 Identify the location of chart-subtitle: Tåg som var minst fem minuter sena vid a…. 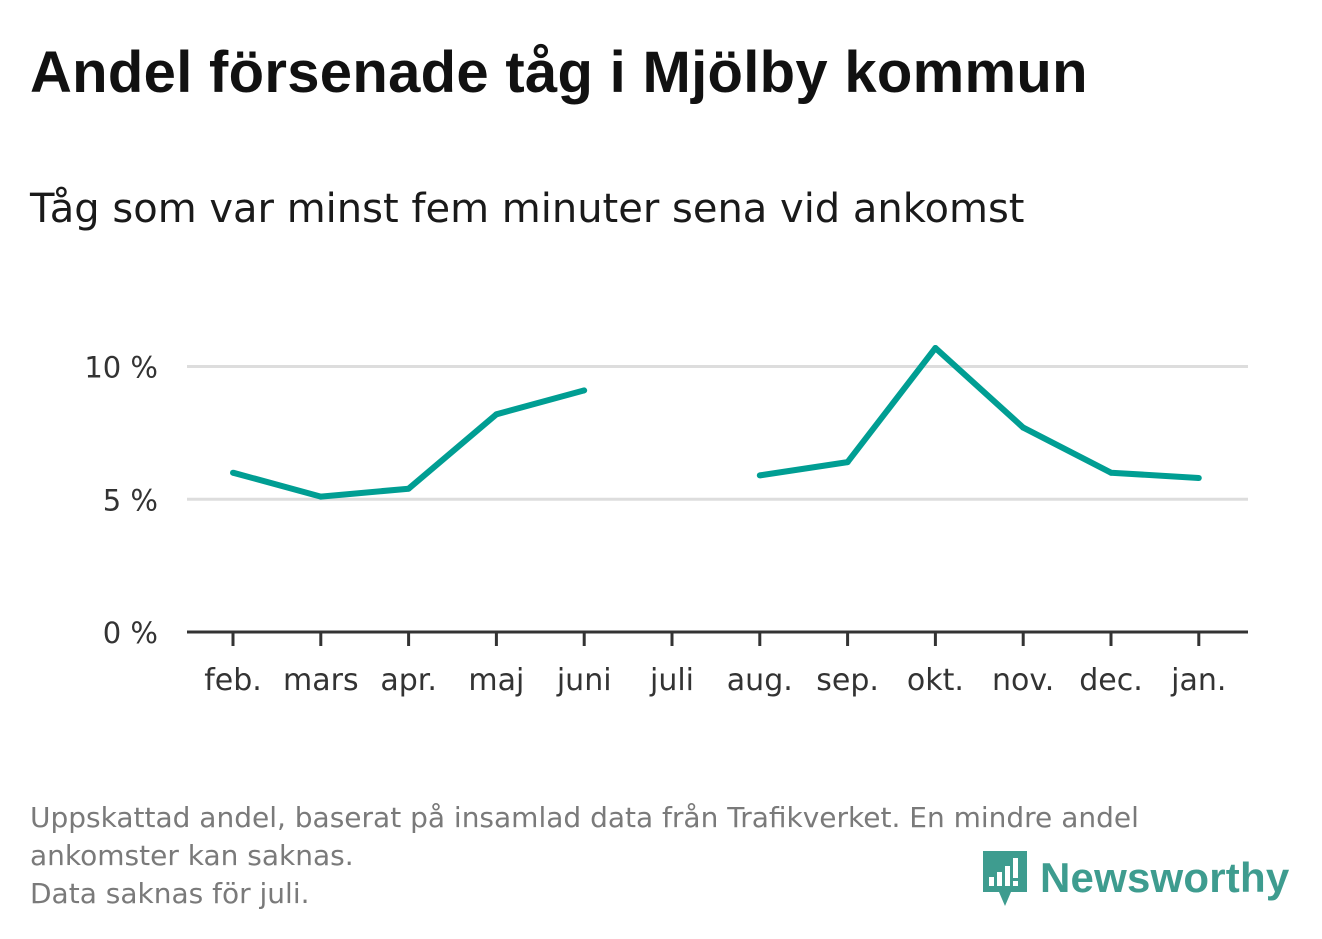
(527, 209).